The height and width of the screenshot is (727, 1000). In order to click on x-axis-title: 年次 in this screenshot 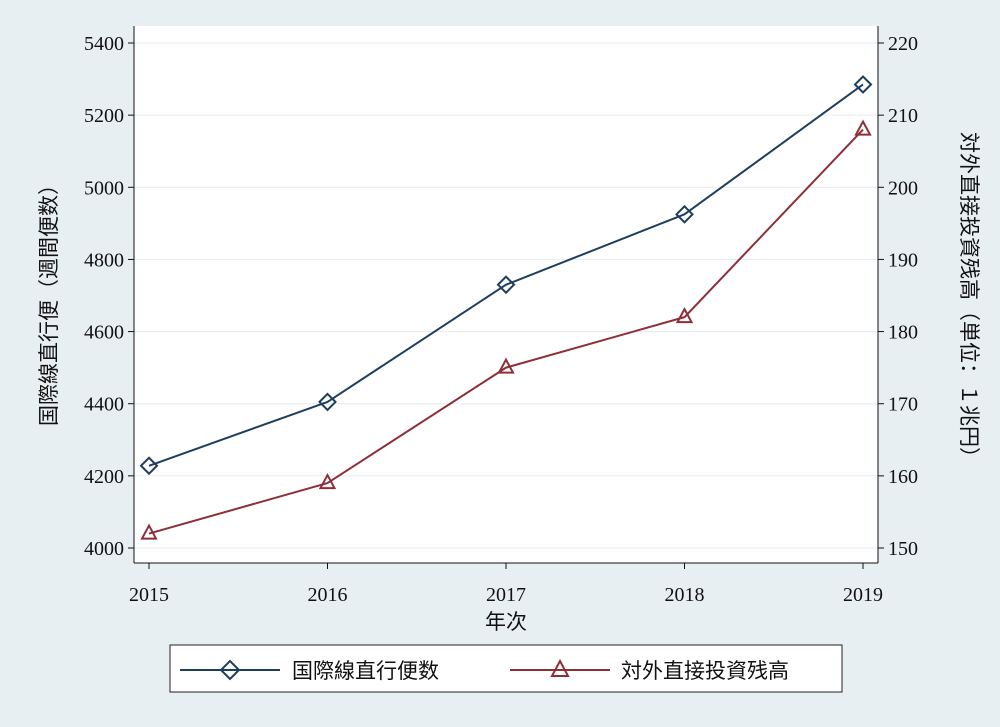, I will do `click(506, 622)`.